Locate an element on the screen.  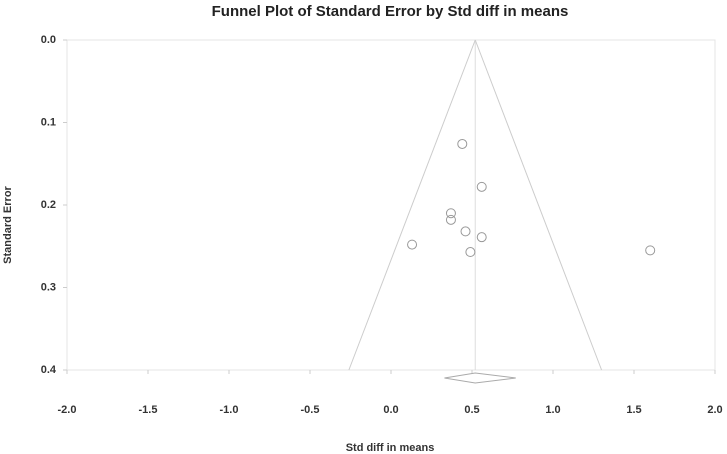
x-tick-label: 0.5 is located at coordinates (471, 410).